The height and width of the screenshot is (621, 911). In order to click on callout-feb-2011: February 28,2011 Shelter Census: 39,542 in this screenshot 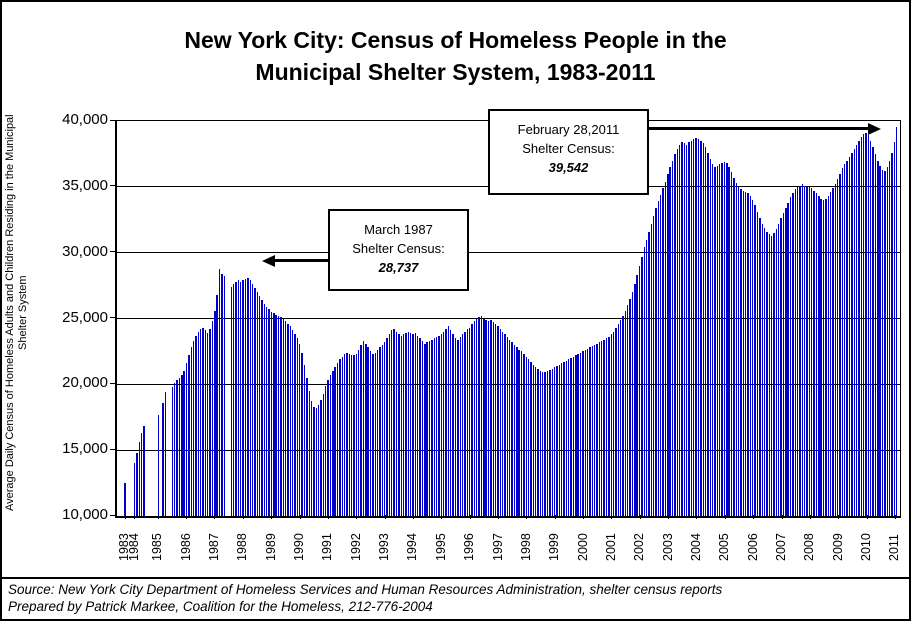, I will do `click(568, 152)`.